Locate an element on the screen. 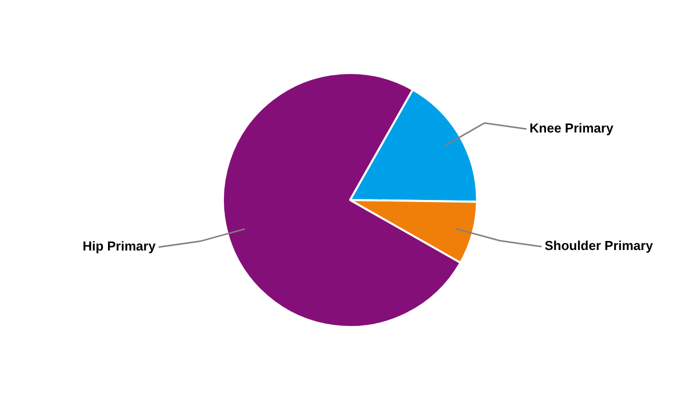 This screenshot has height=400, width=700. slice-label: Knee Primary is located at coordinates (572, 128).